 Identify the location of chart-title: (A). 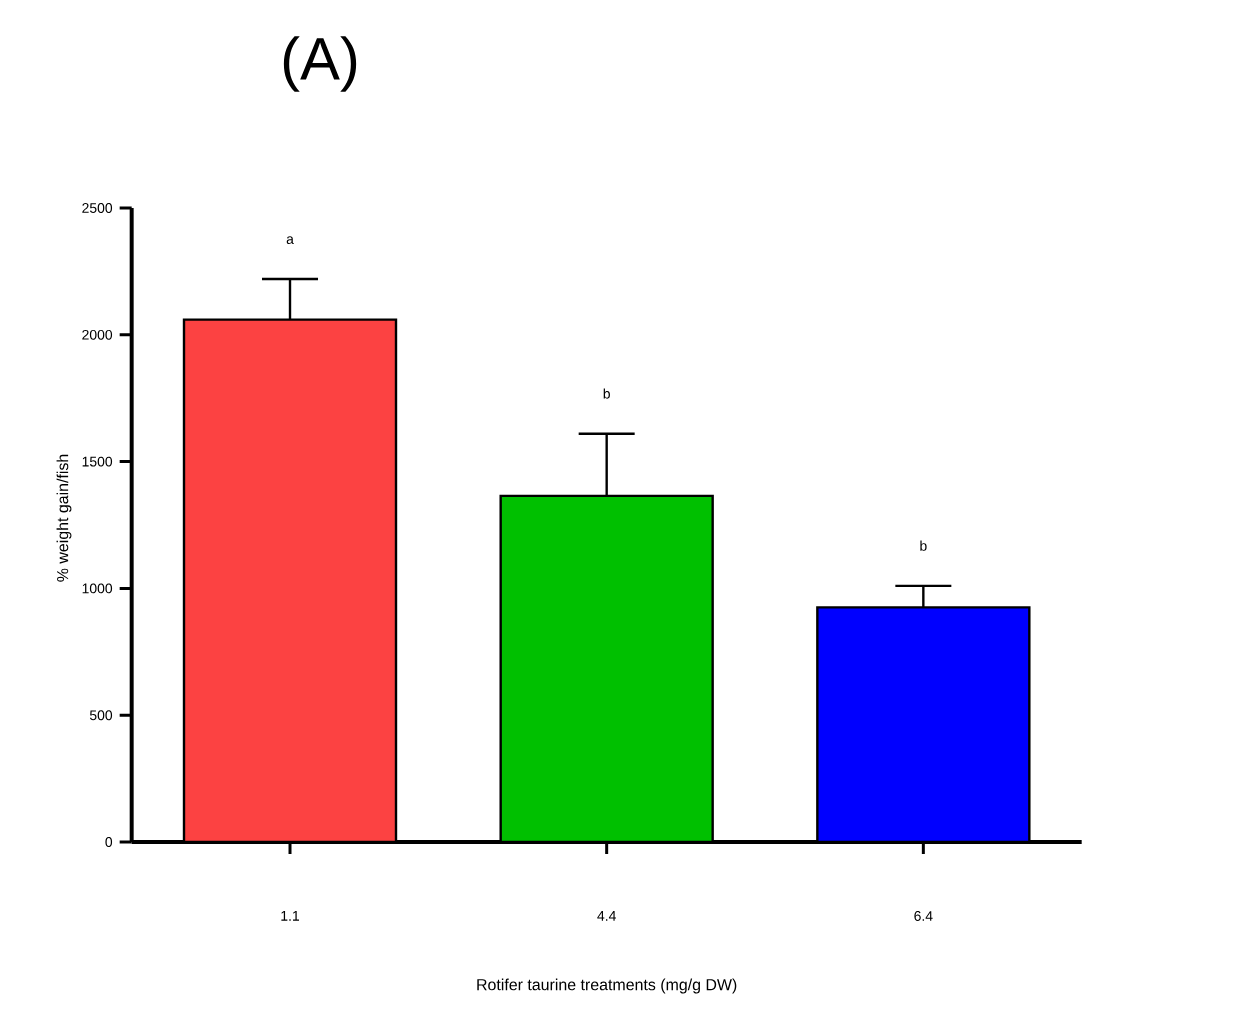
(320, 64).